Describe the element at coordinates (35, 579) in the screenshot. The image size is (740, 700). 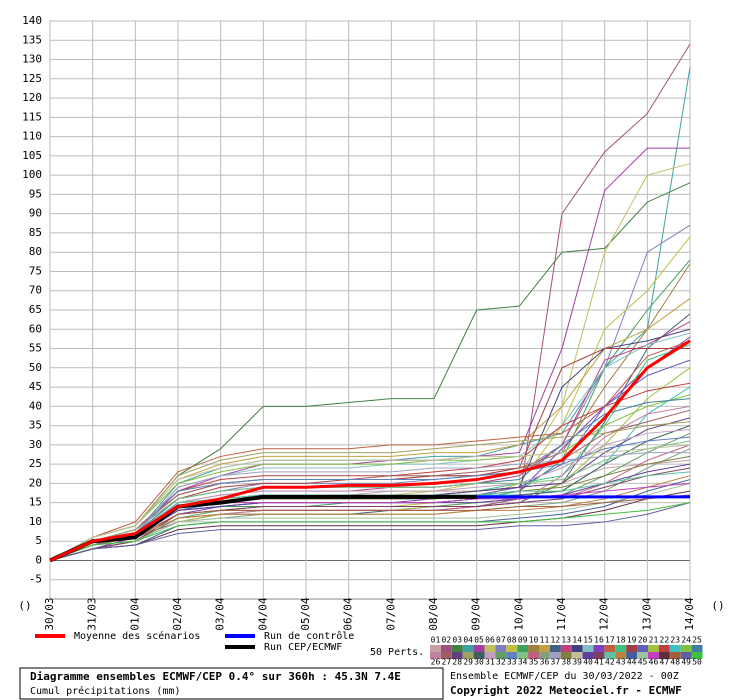
I see `y-tick-label: -5` at that location.